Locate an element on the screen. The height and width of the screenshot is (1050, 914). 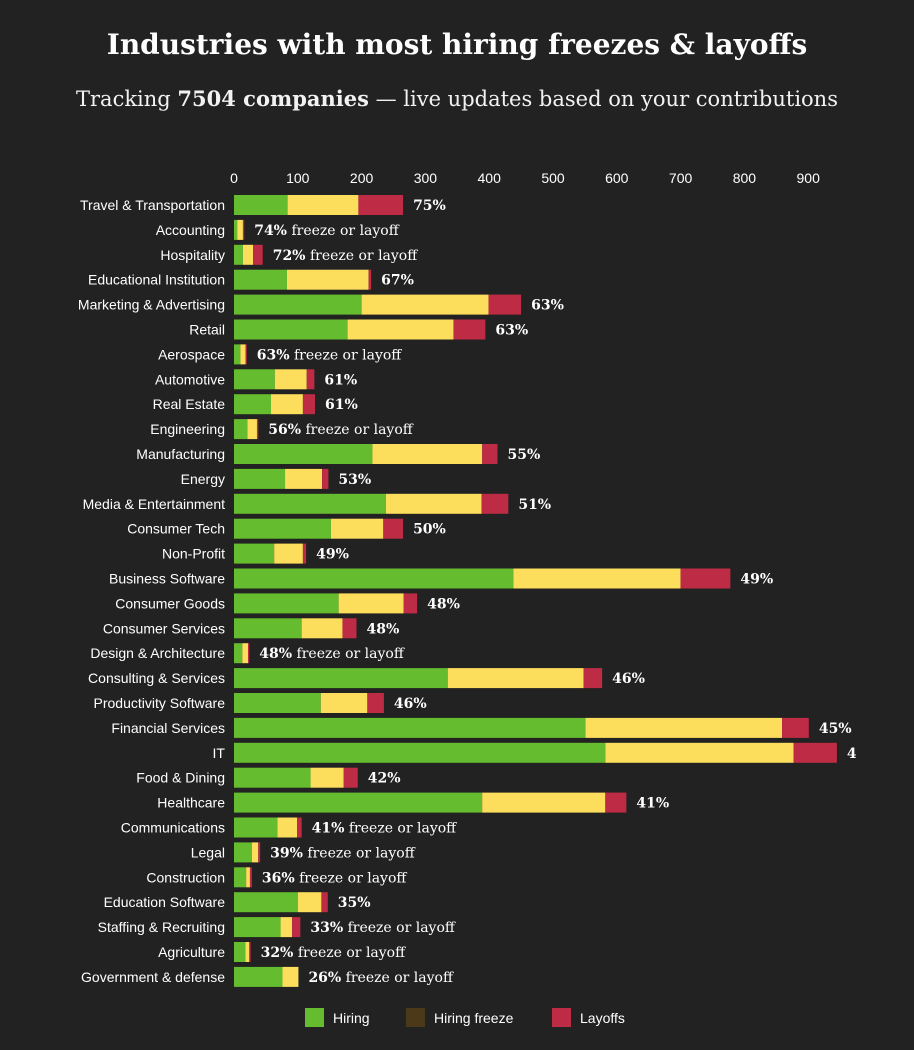
legend-item-hiring: Hiring is located at coordinates (337, 1017).